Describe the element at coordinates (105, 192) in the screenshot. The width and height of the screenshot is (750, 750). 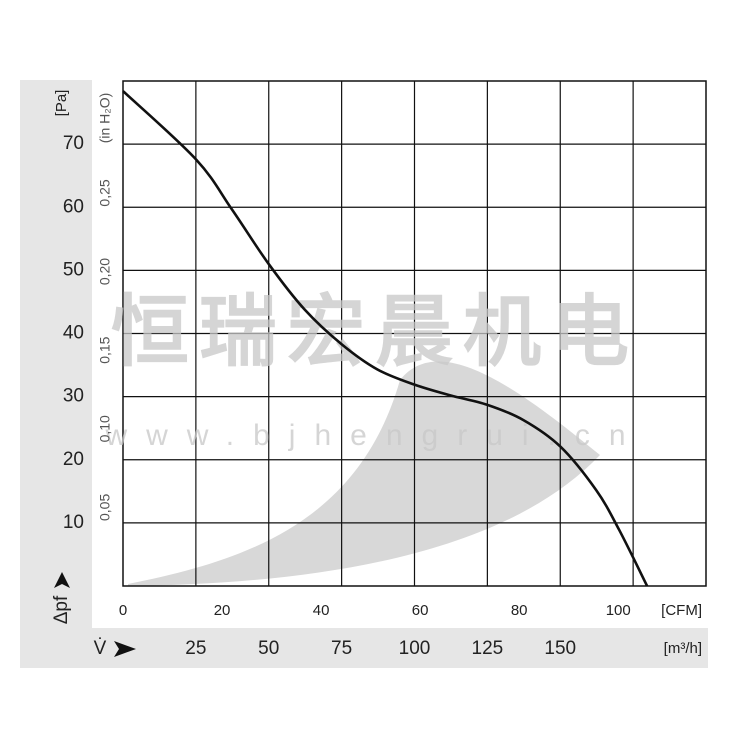
I see `y2-tick-label: 0,25` at that location.